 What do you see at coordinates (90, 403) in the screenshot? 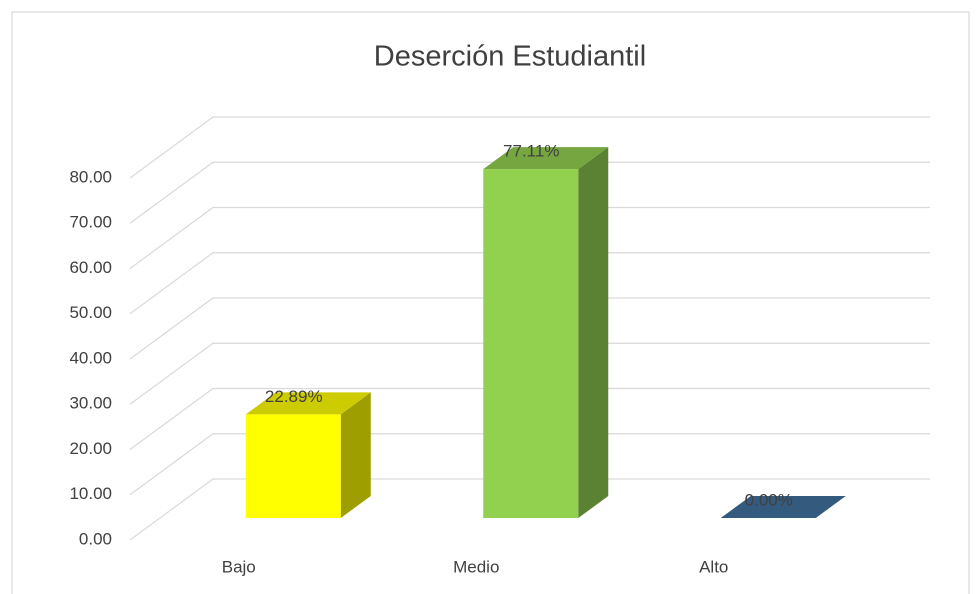
I see `y-tick-label: 30.00` at bounding box center [90, 403].